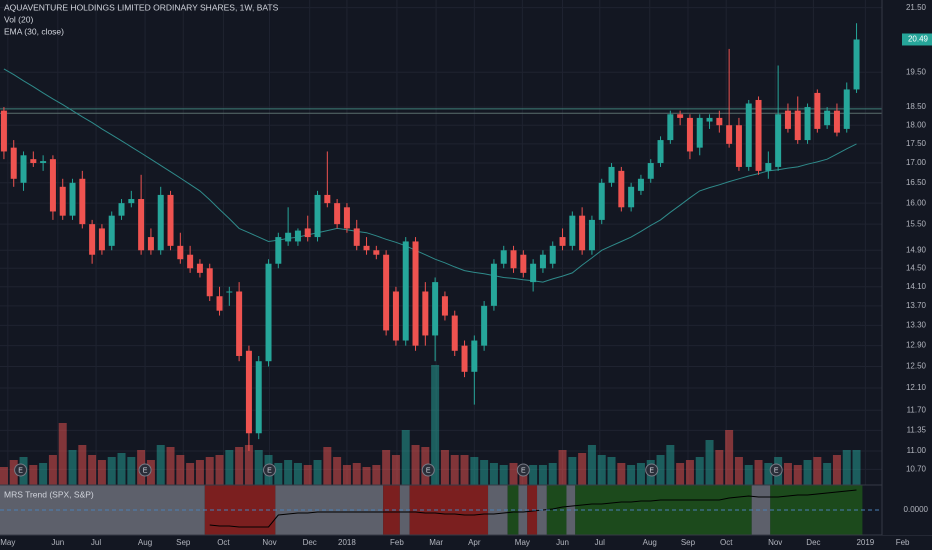 This screenshot has width=932, height=550. What do you see at coordinates (436, 542) in the screenshot?
I see `x-tick-label: Mar` at bounding box center [436, 542].